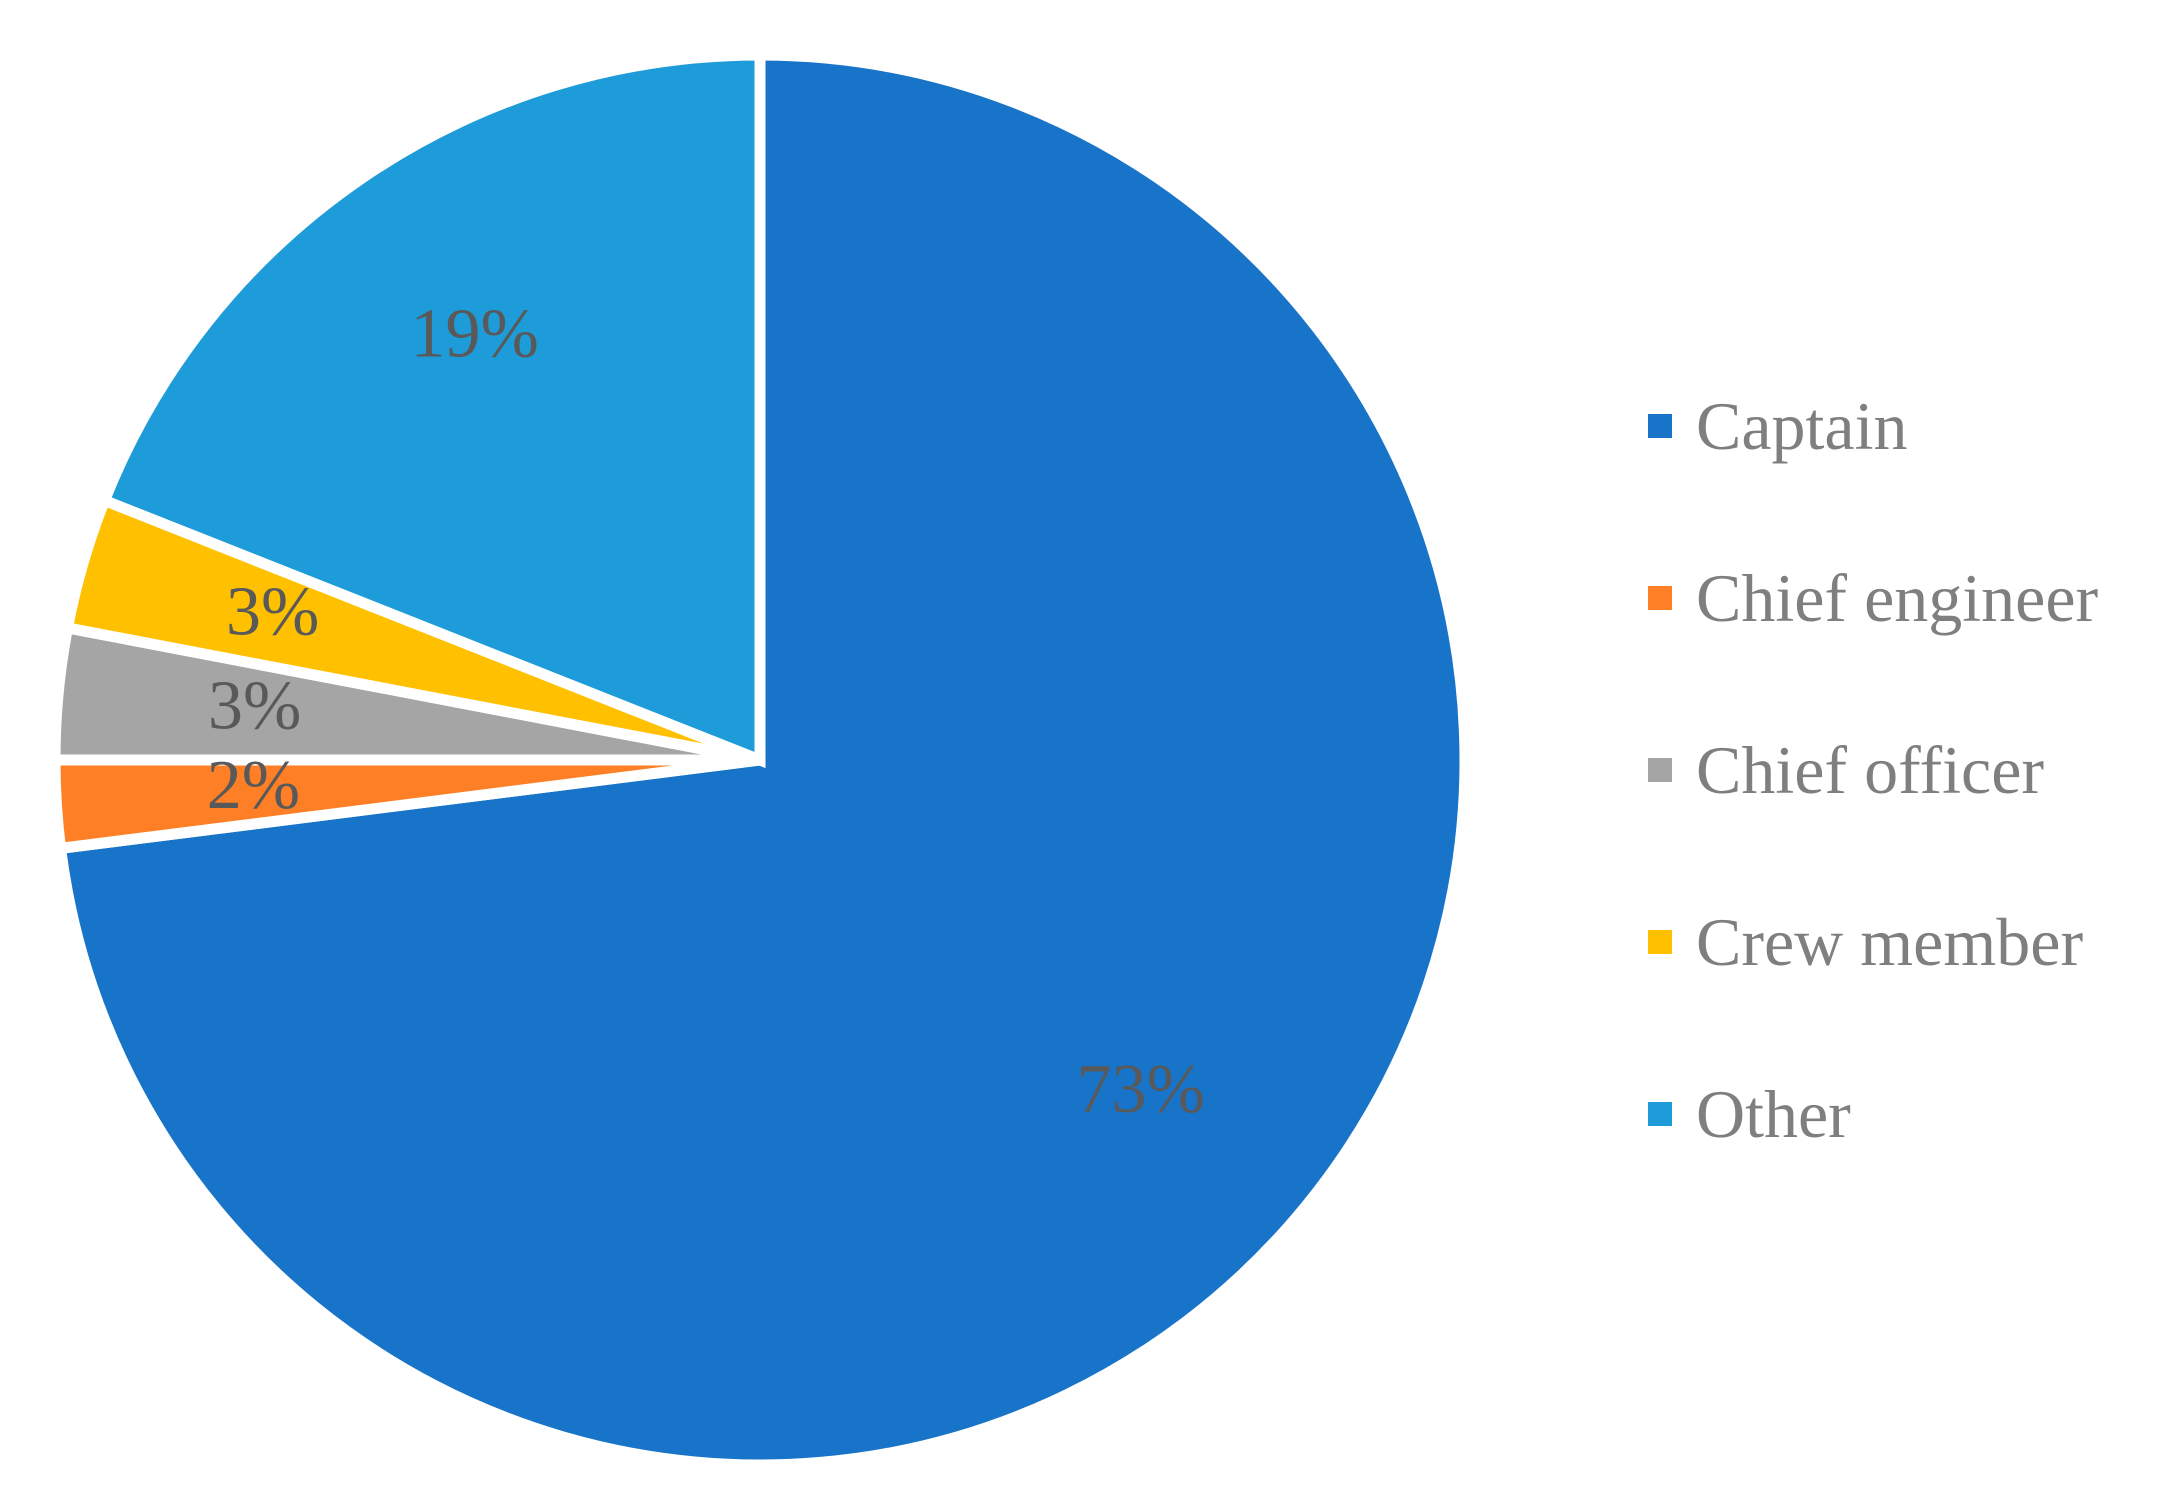 This screenshot has height=1495, width=2177. Describe the element at coordinates (1897, 597) in the screenshot. I see `legend-label-chief-engineer: Chief engineer` at that location.